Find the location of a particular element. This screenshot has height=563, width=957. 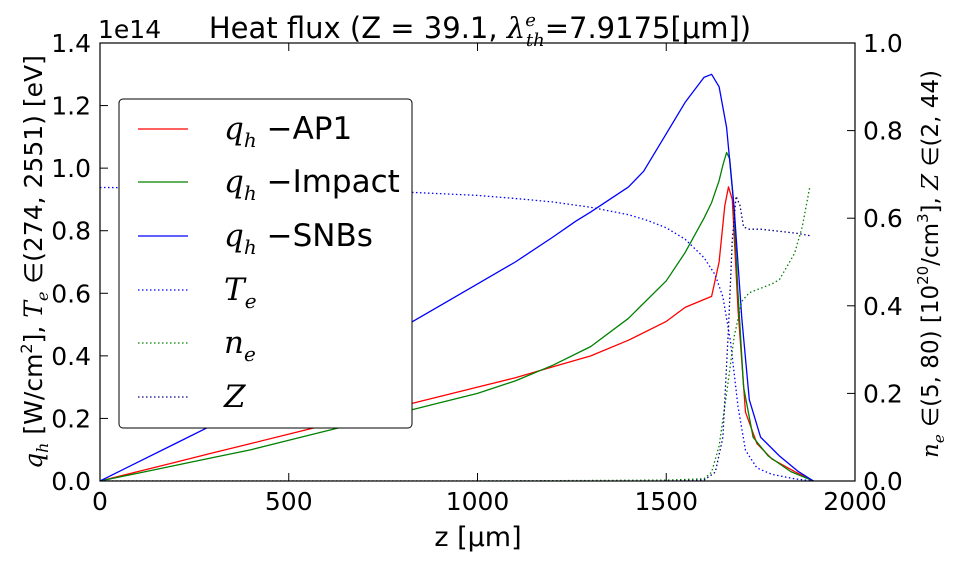

x-tick-label: 1500 is located at coordinates (666, 501).